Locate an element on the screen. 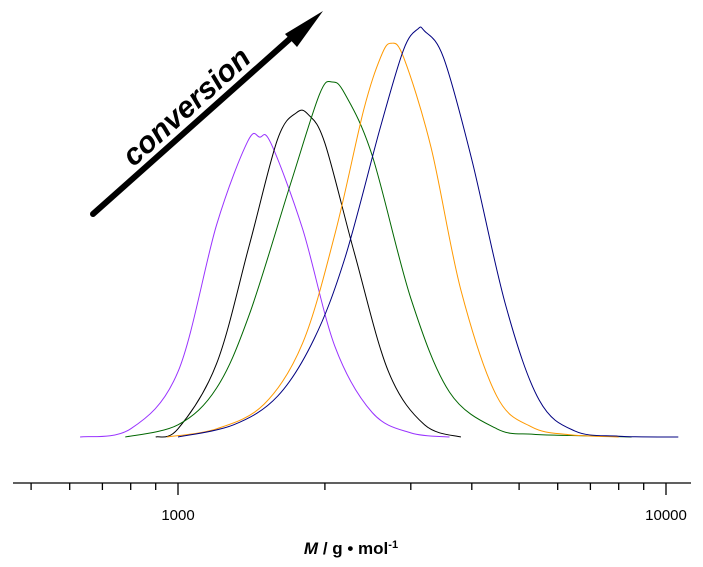 The width and height of the screenshot is (703, 567). x-tick-label-1000: 1000 is located at coordinates (177, 515).